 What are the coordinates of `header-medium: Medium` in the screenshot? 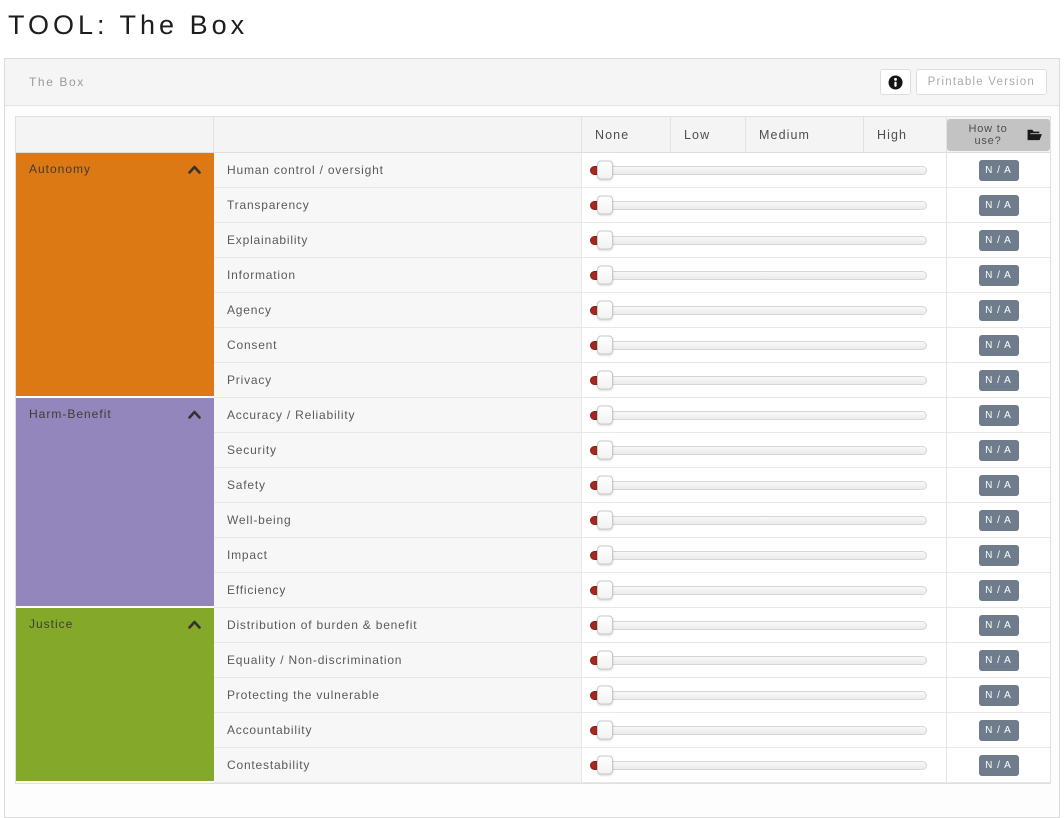 It's located at (805, 135).